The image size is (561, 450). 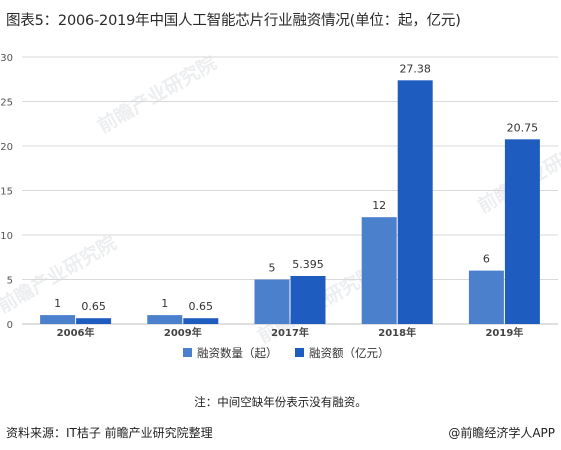 What do you see at coordinates (76, 332) in the screenshot?
I see `x-tick-label: 2006年` at bounding box center [76, 332].